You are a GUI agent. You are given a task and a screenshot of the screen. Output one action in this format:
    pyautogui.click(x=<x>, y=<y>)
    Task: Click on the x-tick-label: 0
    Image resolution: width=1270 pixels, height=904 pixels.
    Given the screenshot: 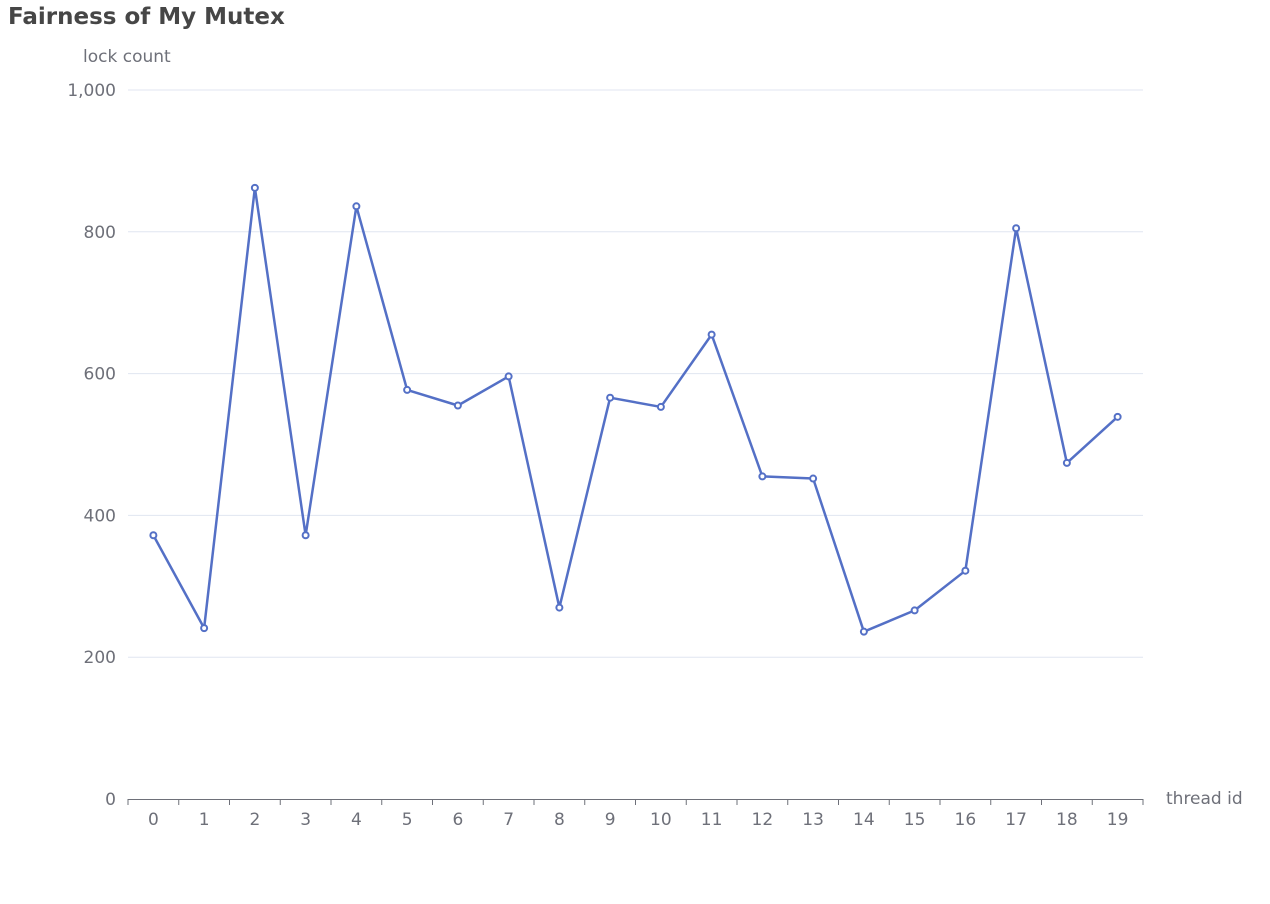 What is the action you would take?
    pyautogui.click(x=153, y=820)
    